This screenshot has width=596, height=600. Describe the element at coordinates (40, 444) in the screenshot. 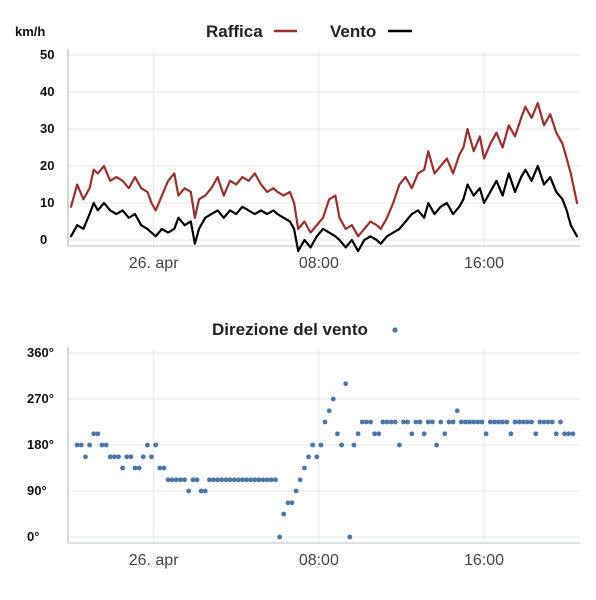

I see `y-tick-label: 180°` at that location.